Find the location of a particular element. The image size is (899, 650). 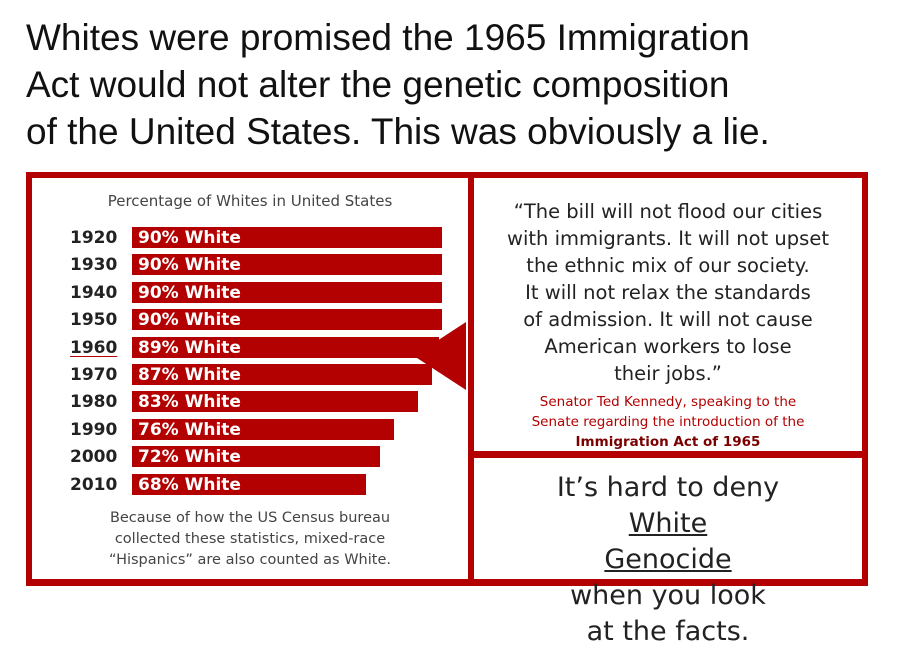

attribution-line: Senator Ted Kennedy, speaking to the is located at coordinates (668, 402).